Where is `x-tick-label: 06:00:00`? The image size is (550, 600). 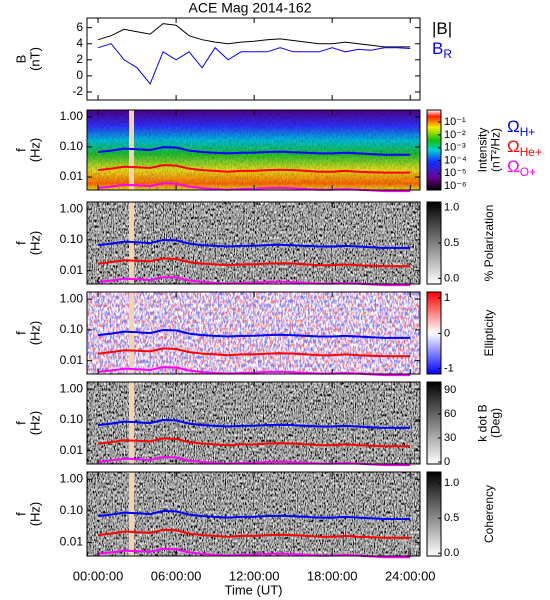
x-tick-label: 06:00:00 is located at coordinates (176, 575).